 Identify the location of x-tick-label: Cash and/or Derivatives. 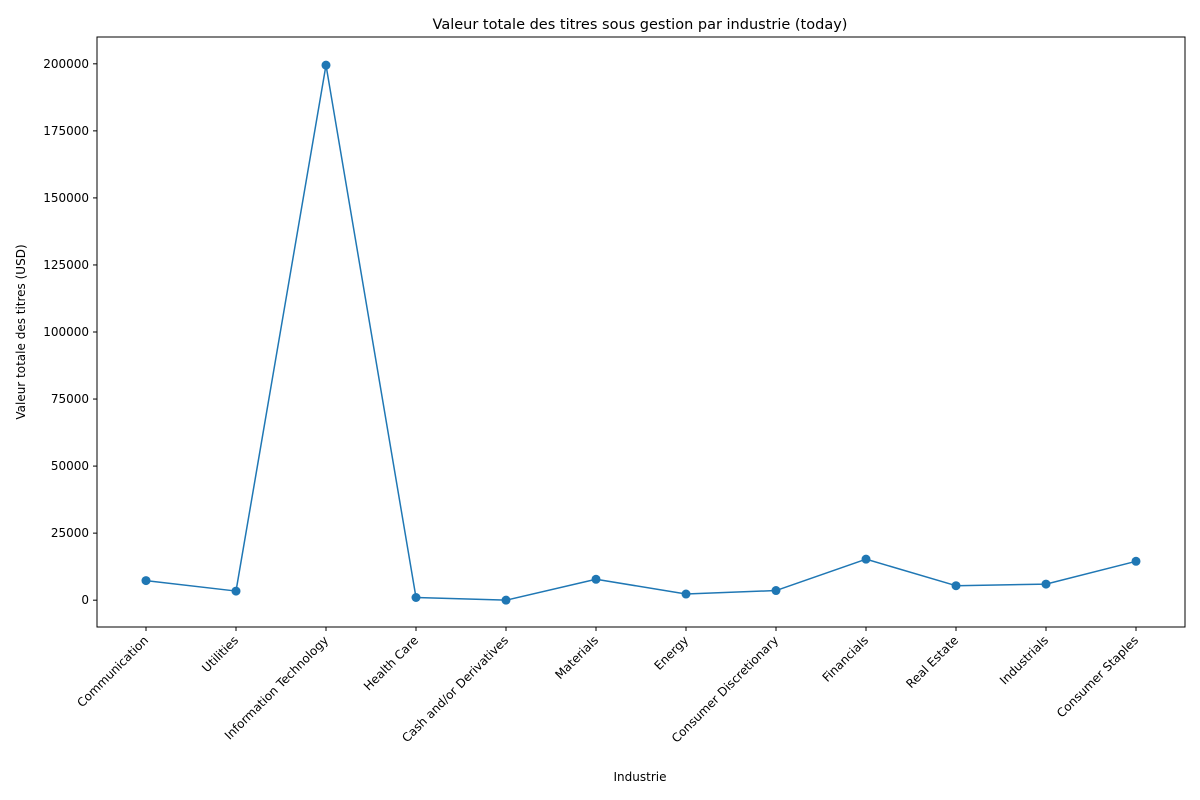
(455, 689).